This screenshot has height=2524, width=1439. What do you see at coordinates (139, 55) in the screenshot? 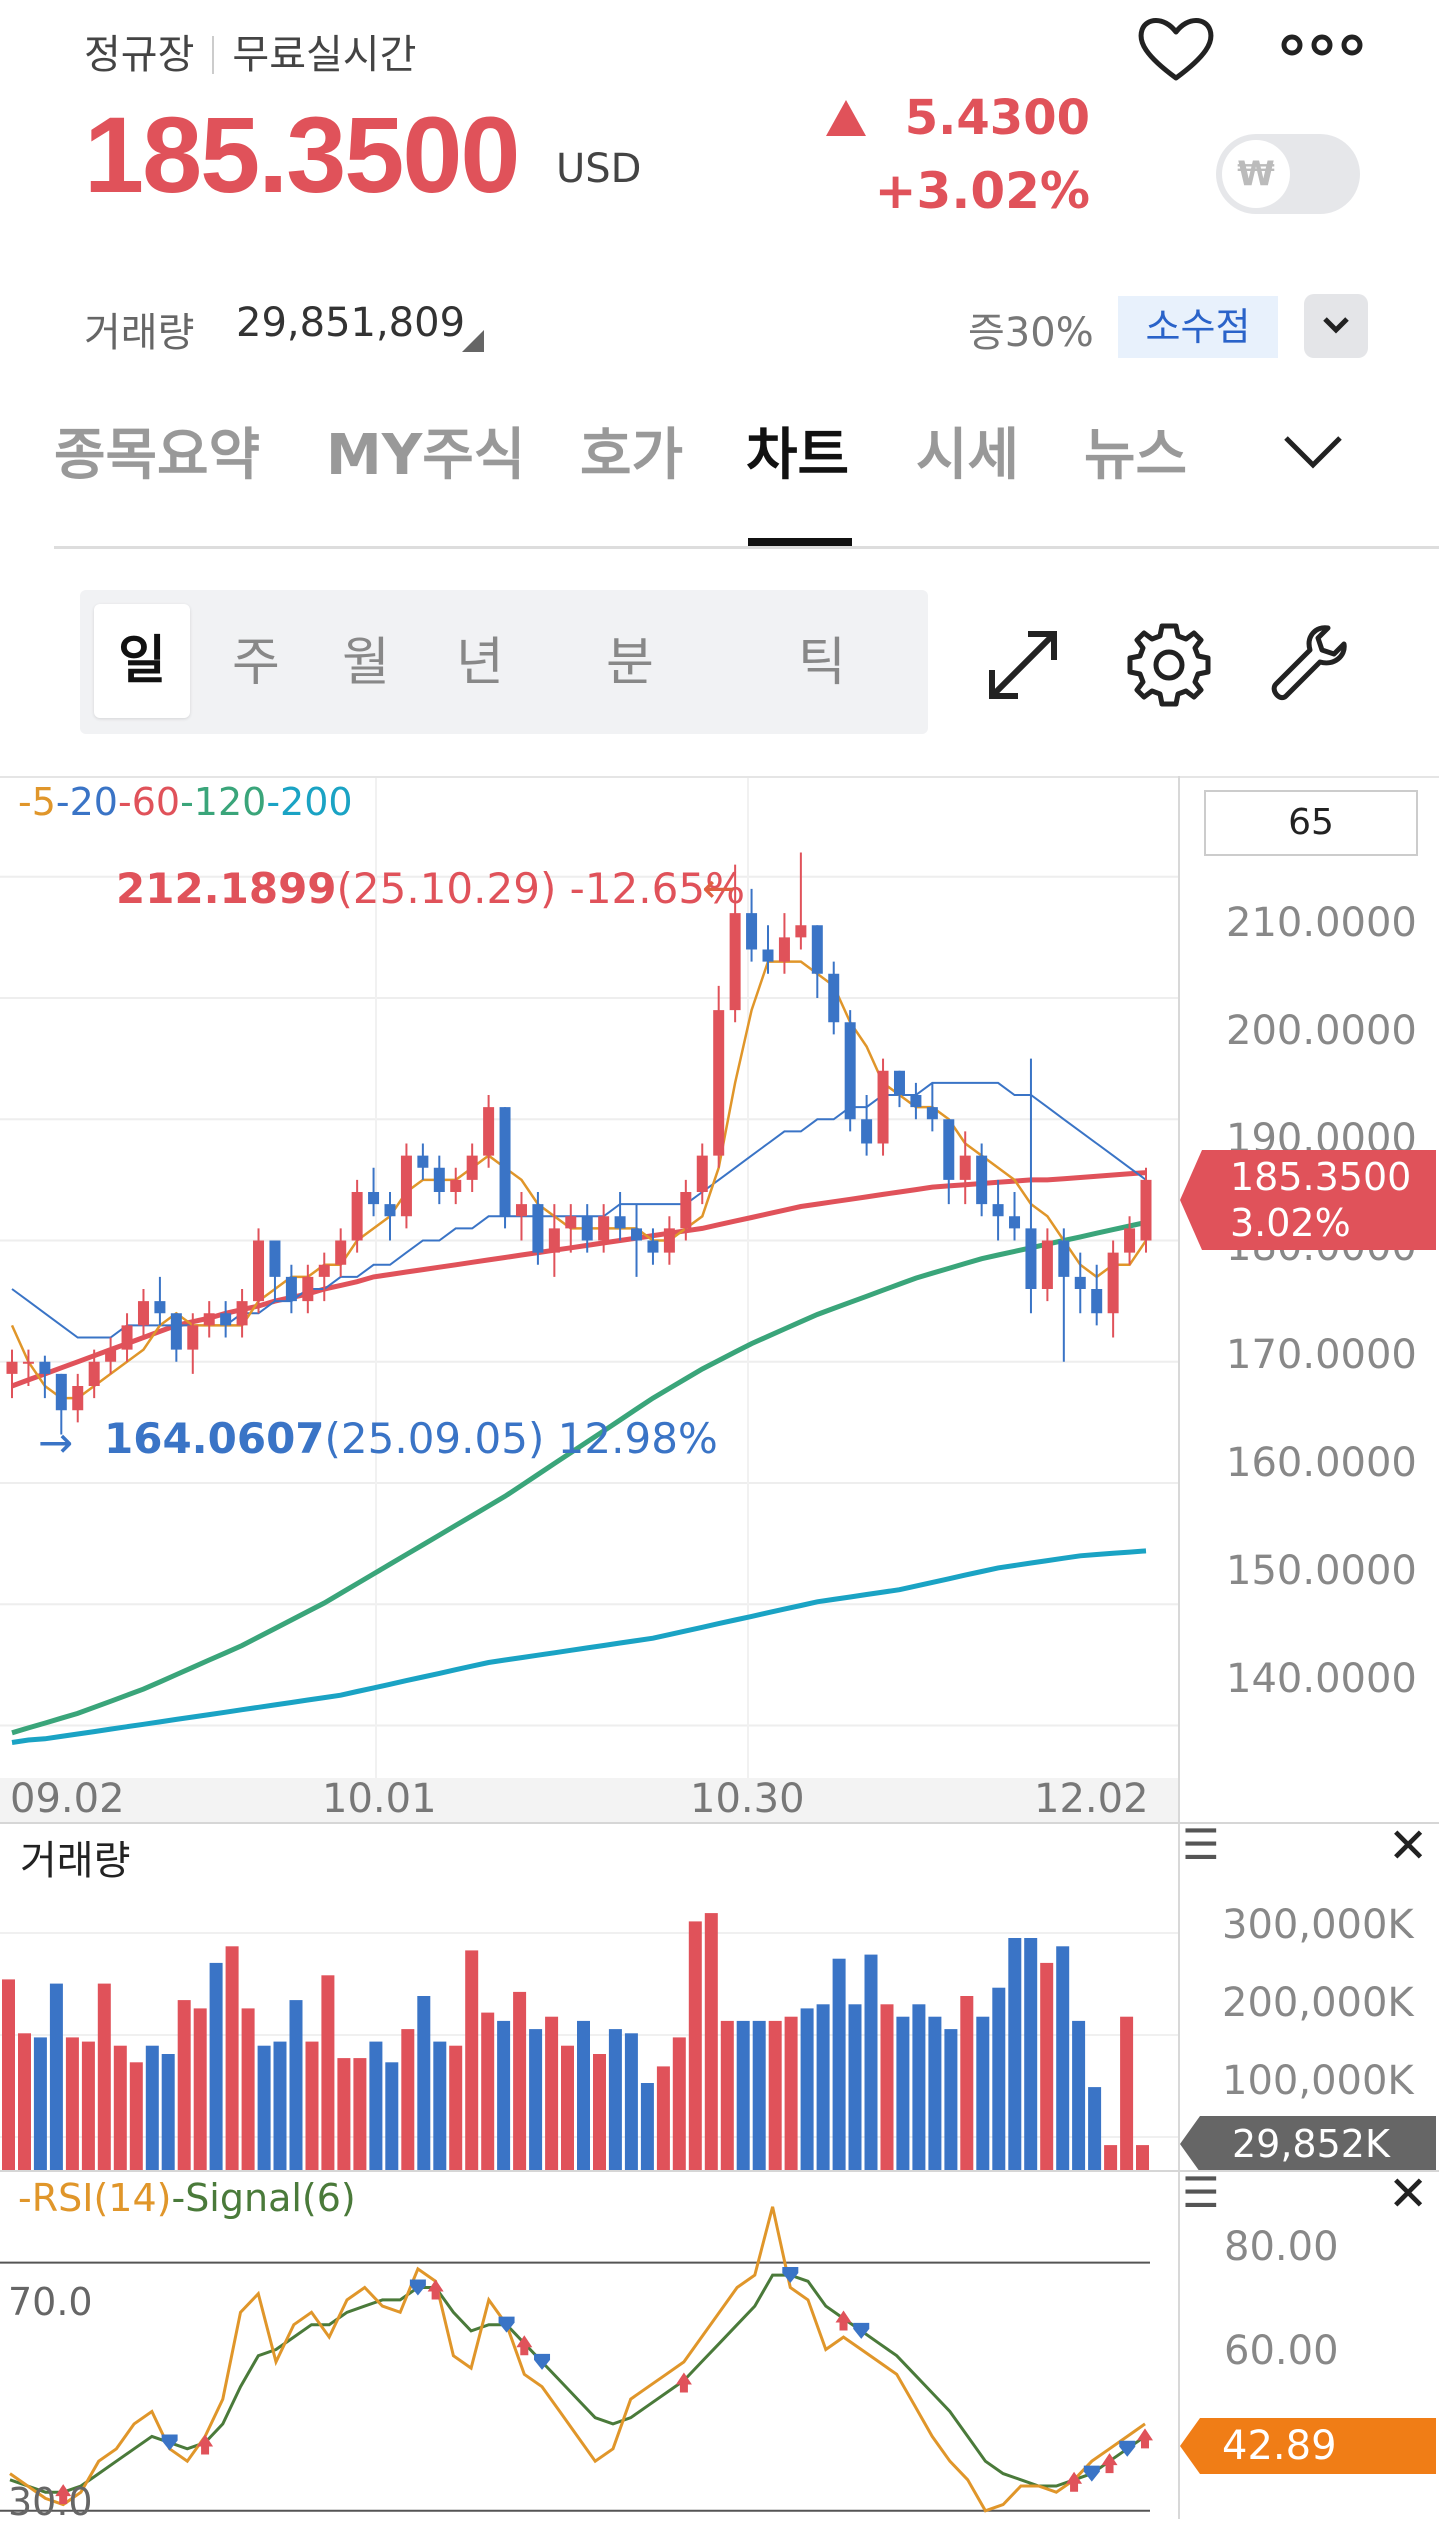
I see `session-label: 정규장` at bounding box center [139, 55].